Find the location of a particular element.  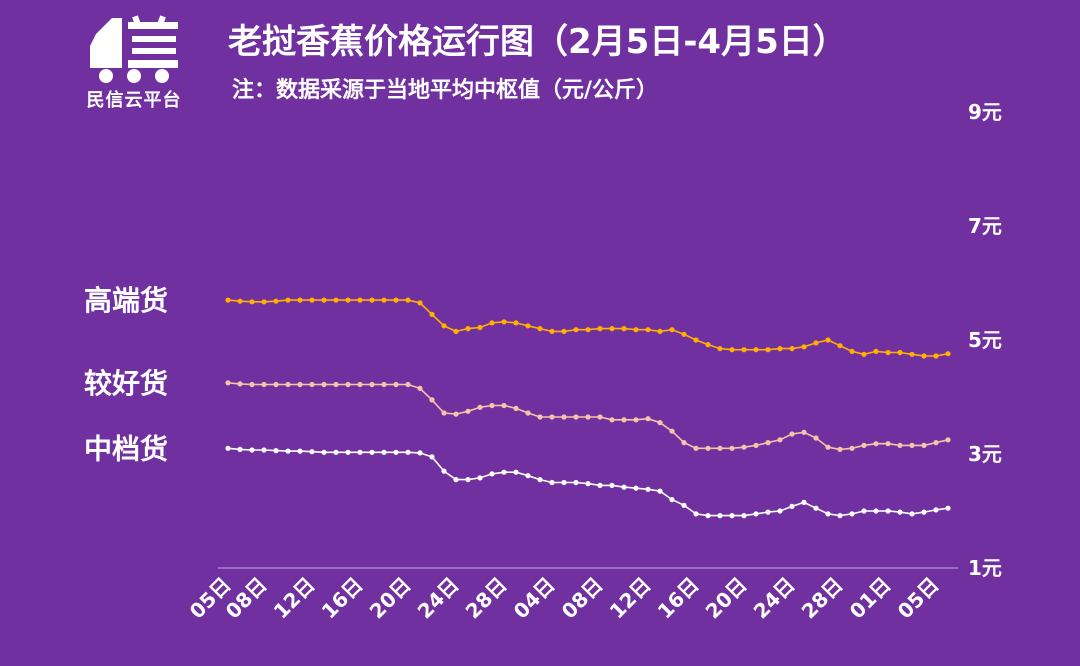

chart-subtitle: 注：数据采源于当地平均中枢值（元/公斤） is located at coordinates (445, 90).